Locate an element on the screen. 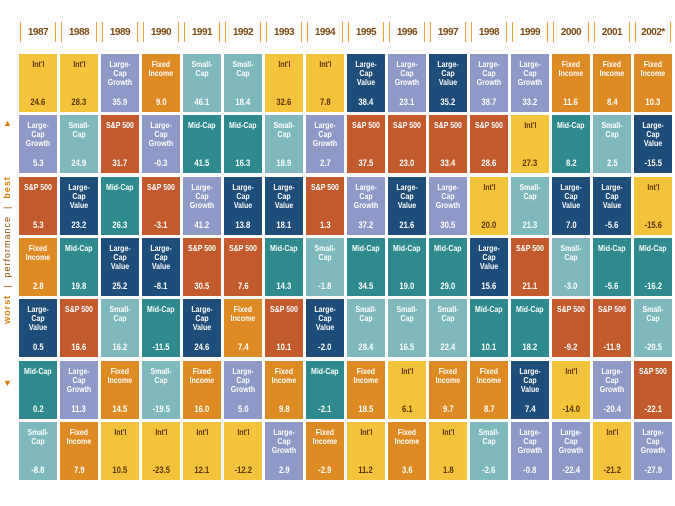 This screenshot has width=675, height=506. return-value: 0.2 is located at coordinates (38, 408).